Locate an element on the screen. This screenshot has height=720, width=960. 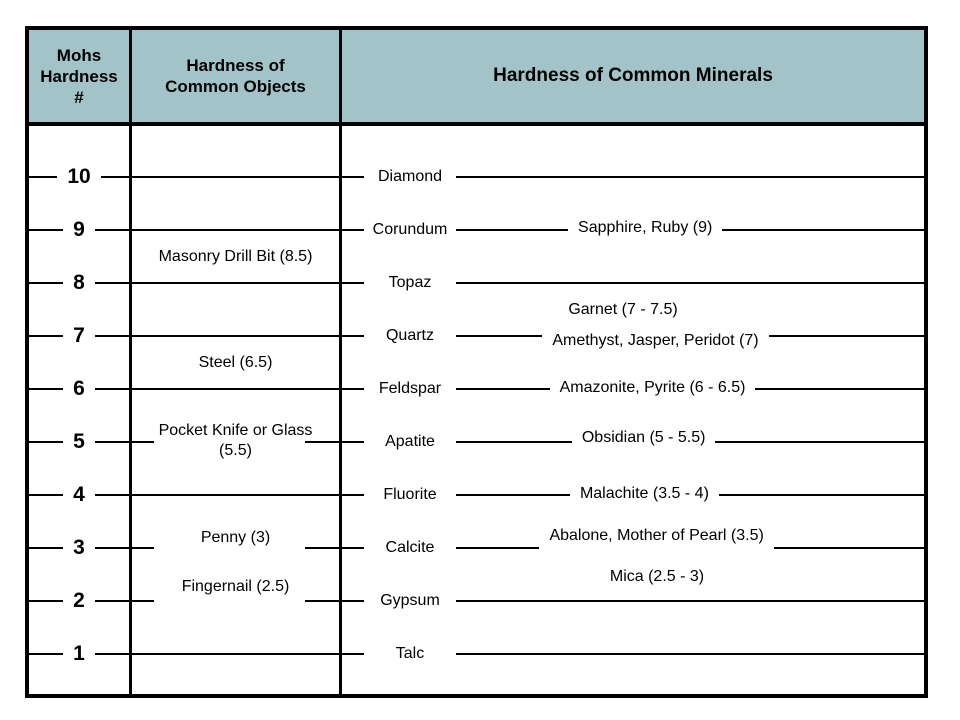
mineral-row-talc: Talc is located at coordinates (633, 654).